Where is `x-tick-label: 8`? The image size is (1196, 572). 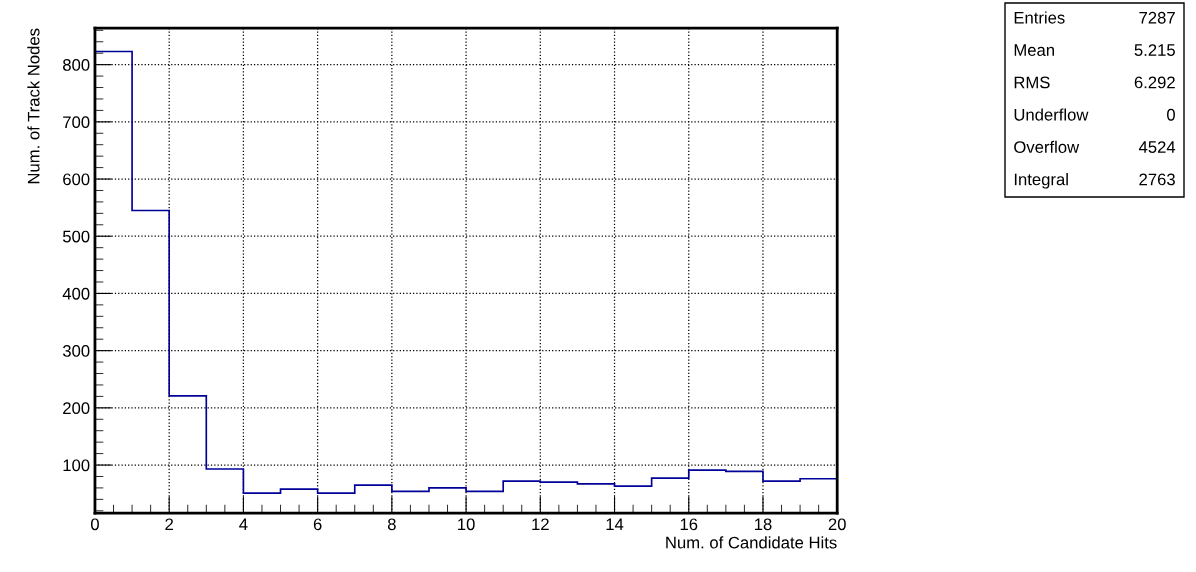
x-tick-label: 8 is located at coordinates (391, 524).